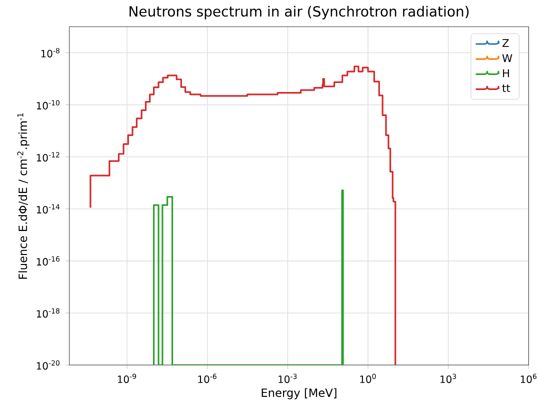  I want to click on x-tick-label: 10$^{-9}$, so click(127, 379).